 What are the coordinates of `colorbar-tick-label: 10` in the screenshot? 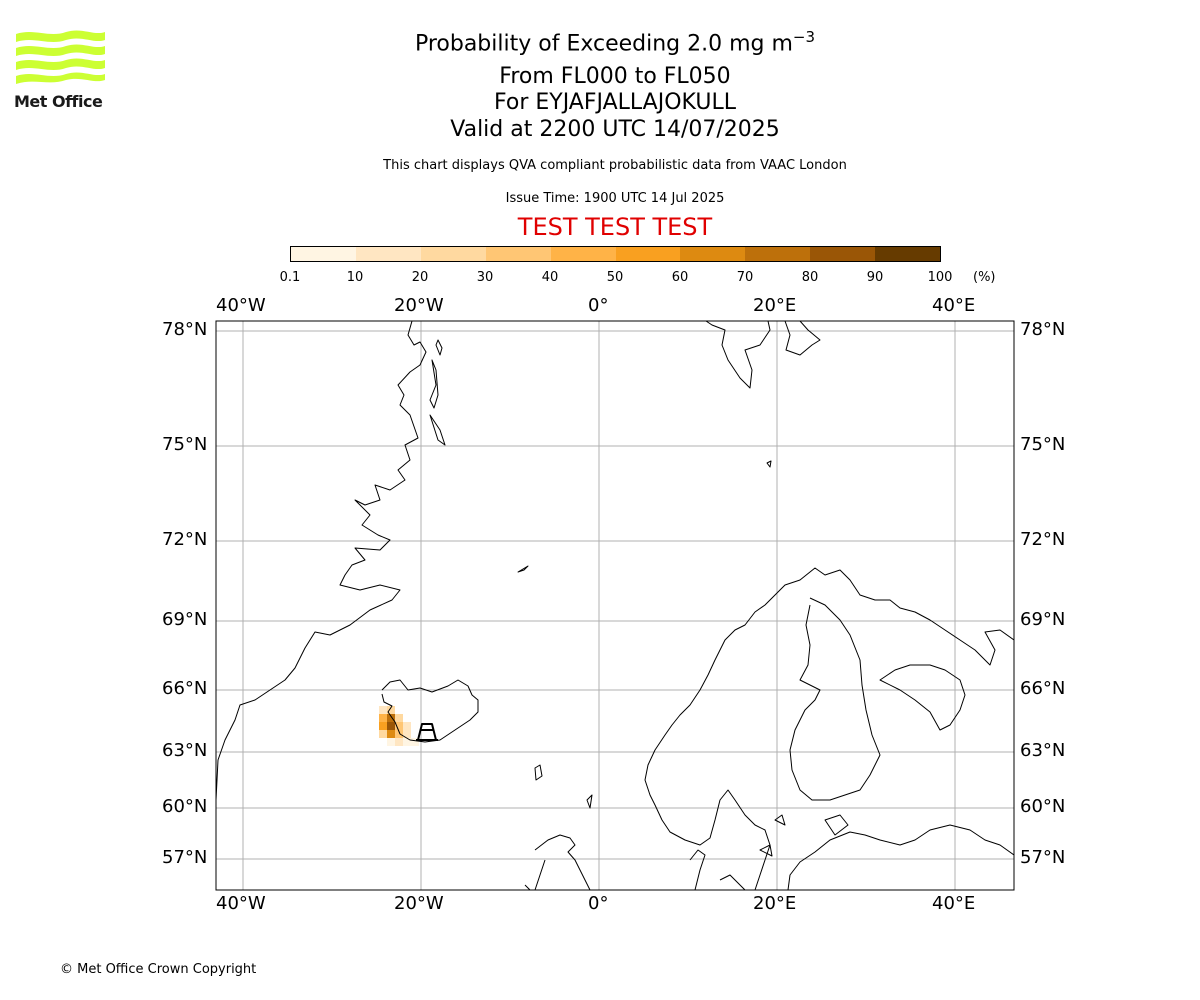 It's located at (355, 277).